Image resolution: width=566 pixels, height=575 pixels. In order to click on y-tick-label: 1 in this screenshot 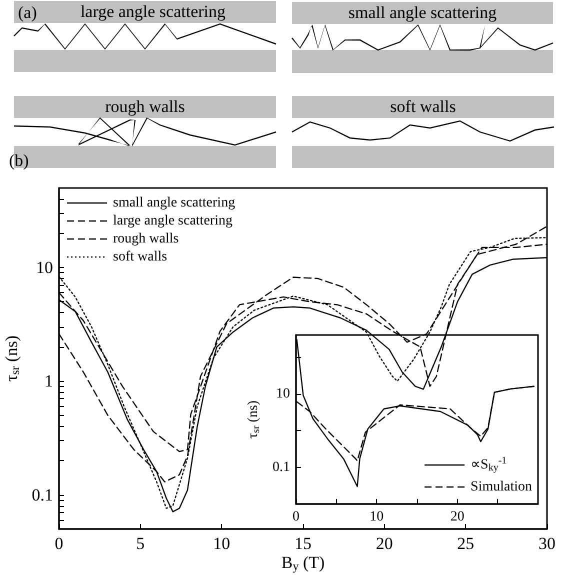, I will do `click(48, 381)`.